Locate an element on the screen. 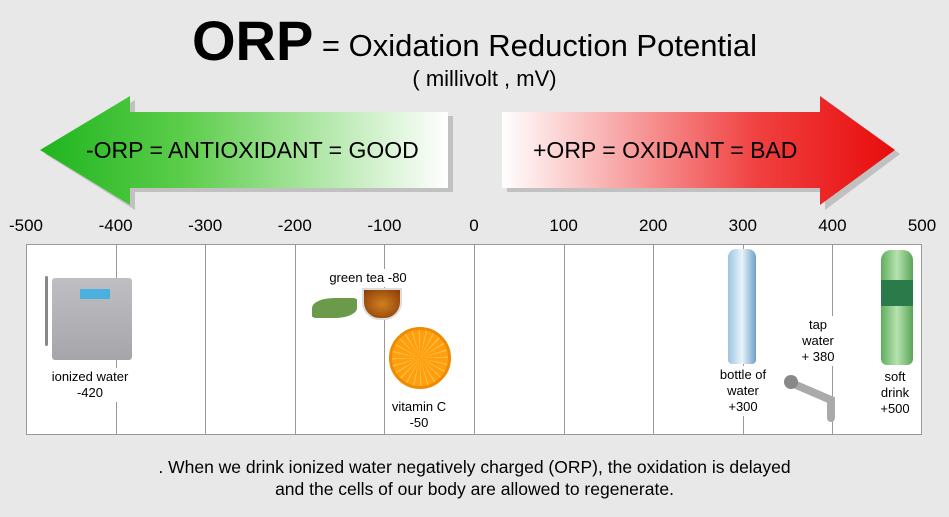 The image size is (949, 517). water-bottle-icon is located at coordinates (742, 306).